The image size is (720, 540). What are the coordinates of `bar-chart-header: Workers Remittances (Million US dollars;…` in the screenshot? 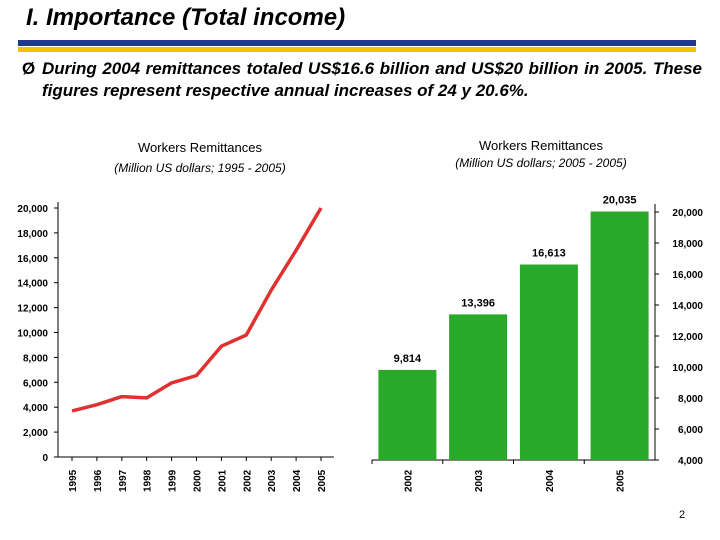 It's located at (541, 154).